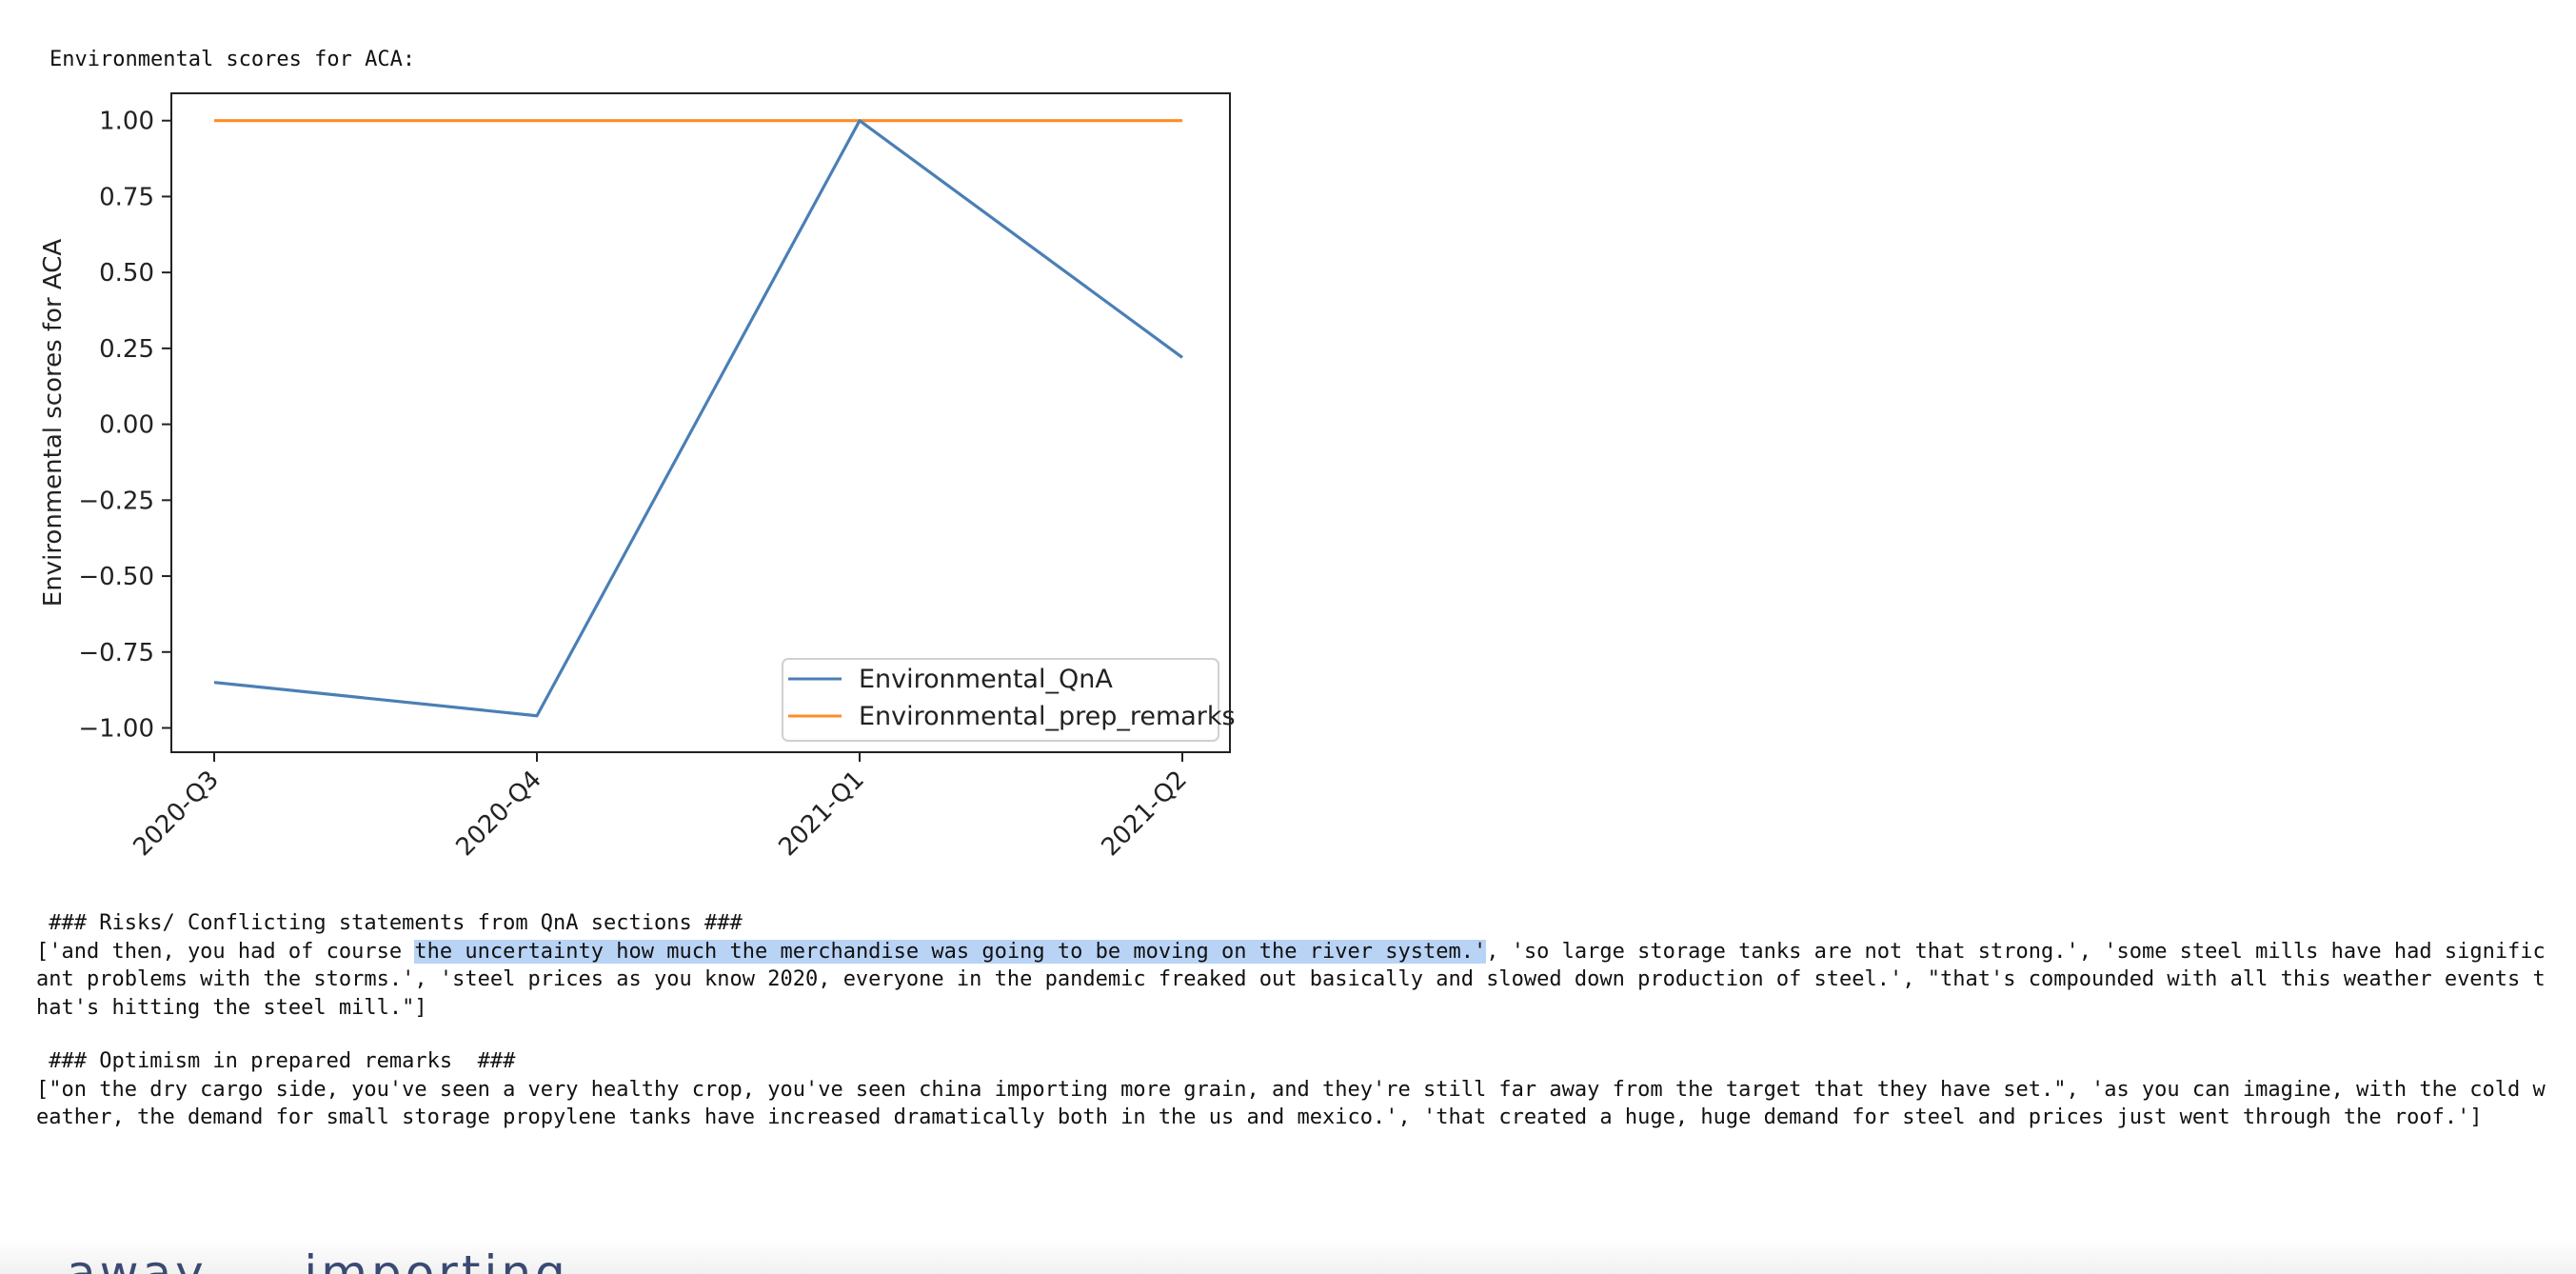  Describe the element at coordinates (225, 952) in the screenshot. I see `risks-statements-start: ['and then, you had of course` at that location.